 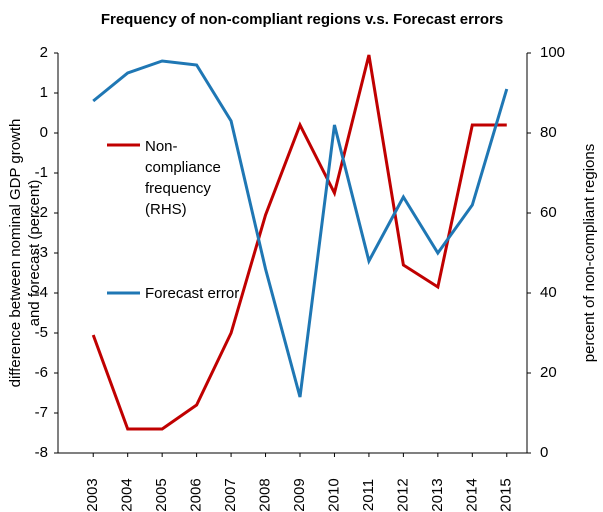 I want to click on y-axis-label: and forecast (percent), so click(x=34, y=253).